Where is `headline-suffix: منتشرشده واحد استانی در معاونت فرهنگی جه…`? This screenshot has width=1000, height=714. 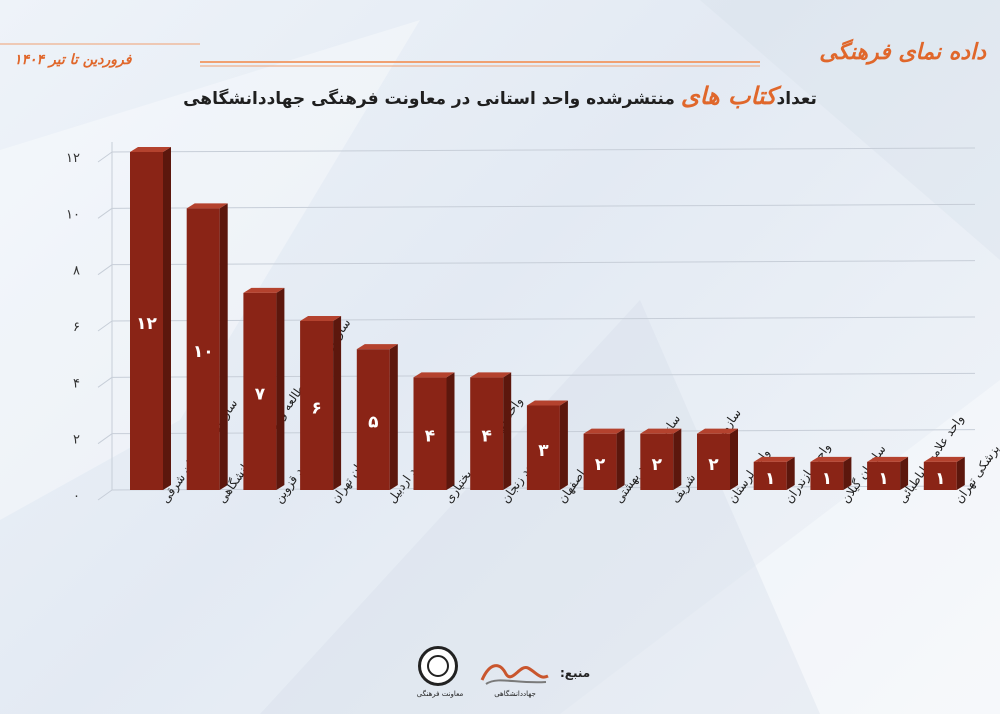 headline-suffix: منتشرشده واحد استانی در معاونت فرهنگی جه… is located at coordinates (432, 99).